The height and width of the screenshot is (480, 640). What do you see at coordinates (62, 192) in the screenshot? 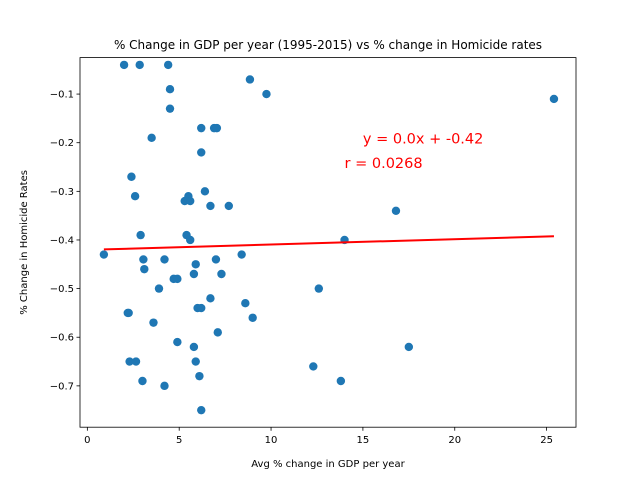
I see `y-tick-label-2: −0.3` at bounding box center [62, 192].